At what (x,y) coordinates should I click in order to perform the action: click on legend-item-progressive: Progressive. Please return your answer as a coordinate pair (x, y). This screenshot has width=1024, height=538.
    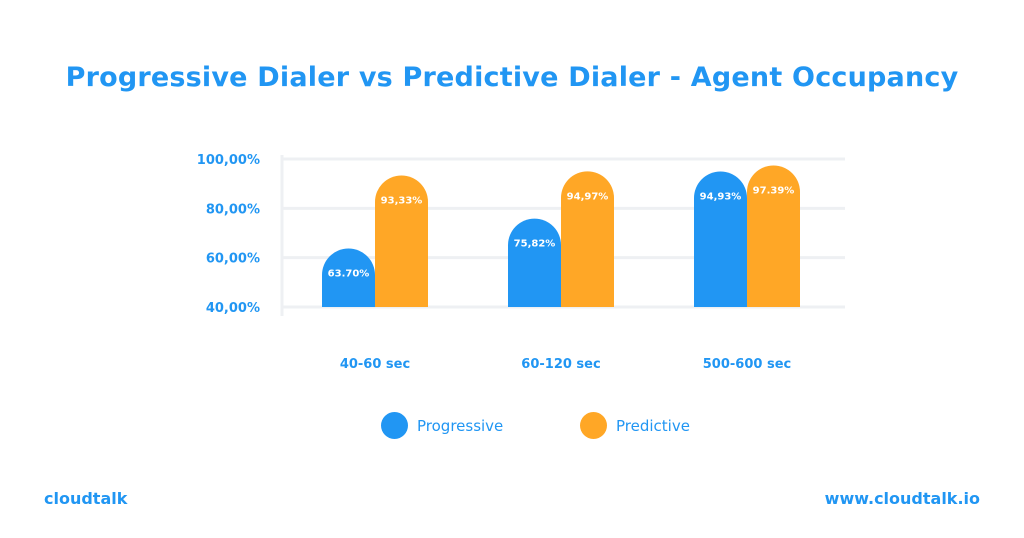
    Looking at the image, I should click on (442, 425).